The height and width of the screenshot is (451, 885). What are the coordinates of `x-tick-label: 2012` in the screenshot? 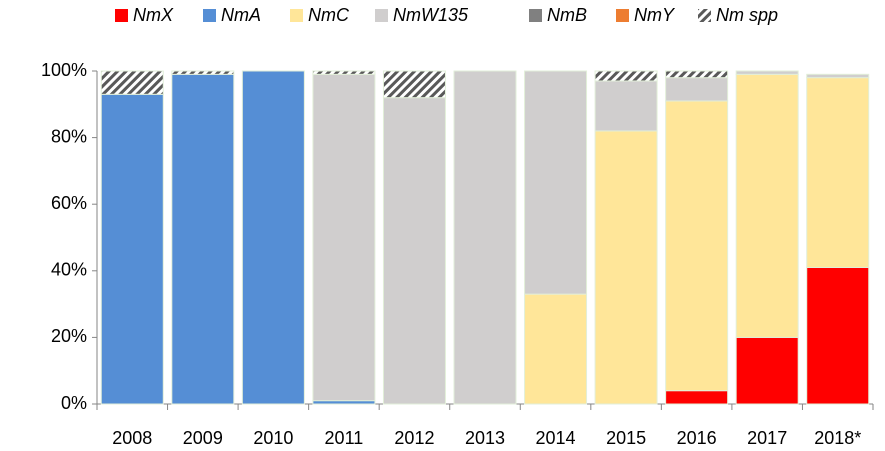 It's located at (414, 438).